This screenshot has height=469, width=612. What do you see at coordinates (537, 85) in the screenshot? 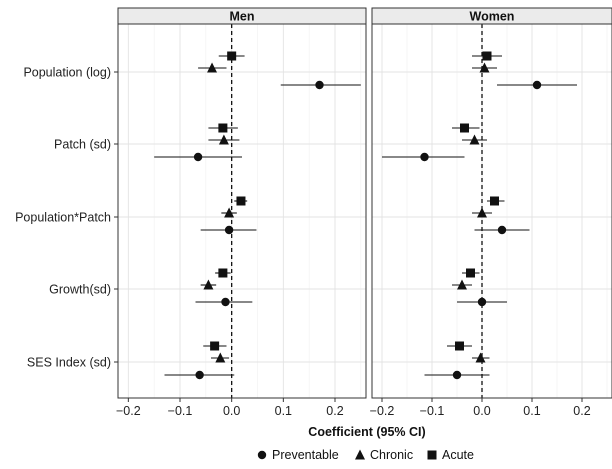
I see `point-women-population-log-preventable` at bounding box center [537, 85].